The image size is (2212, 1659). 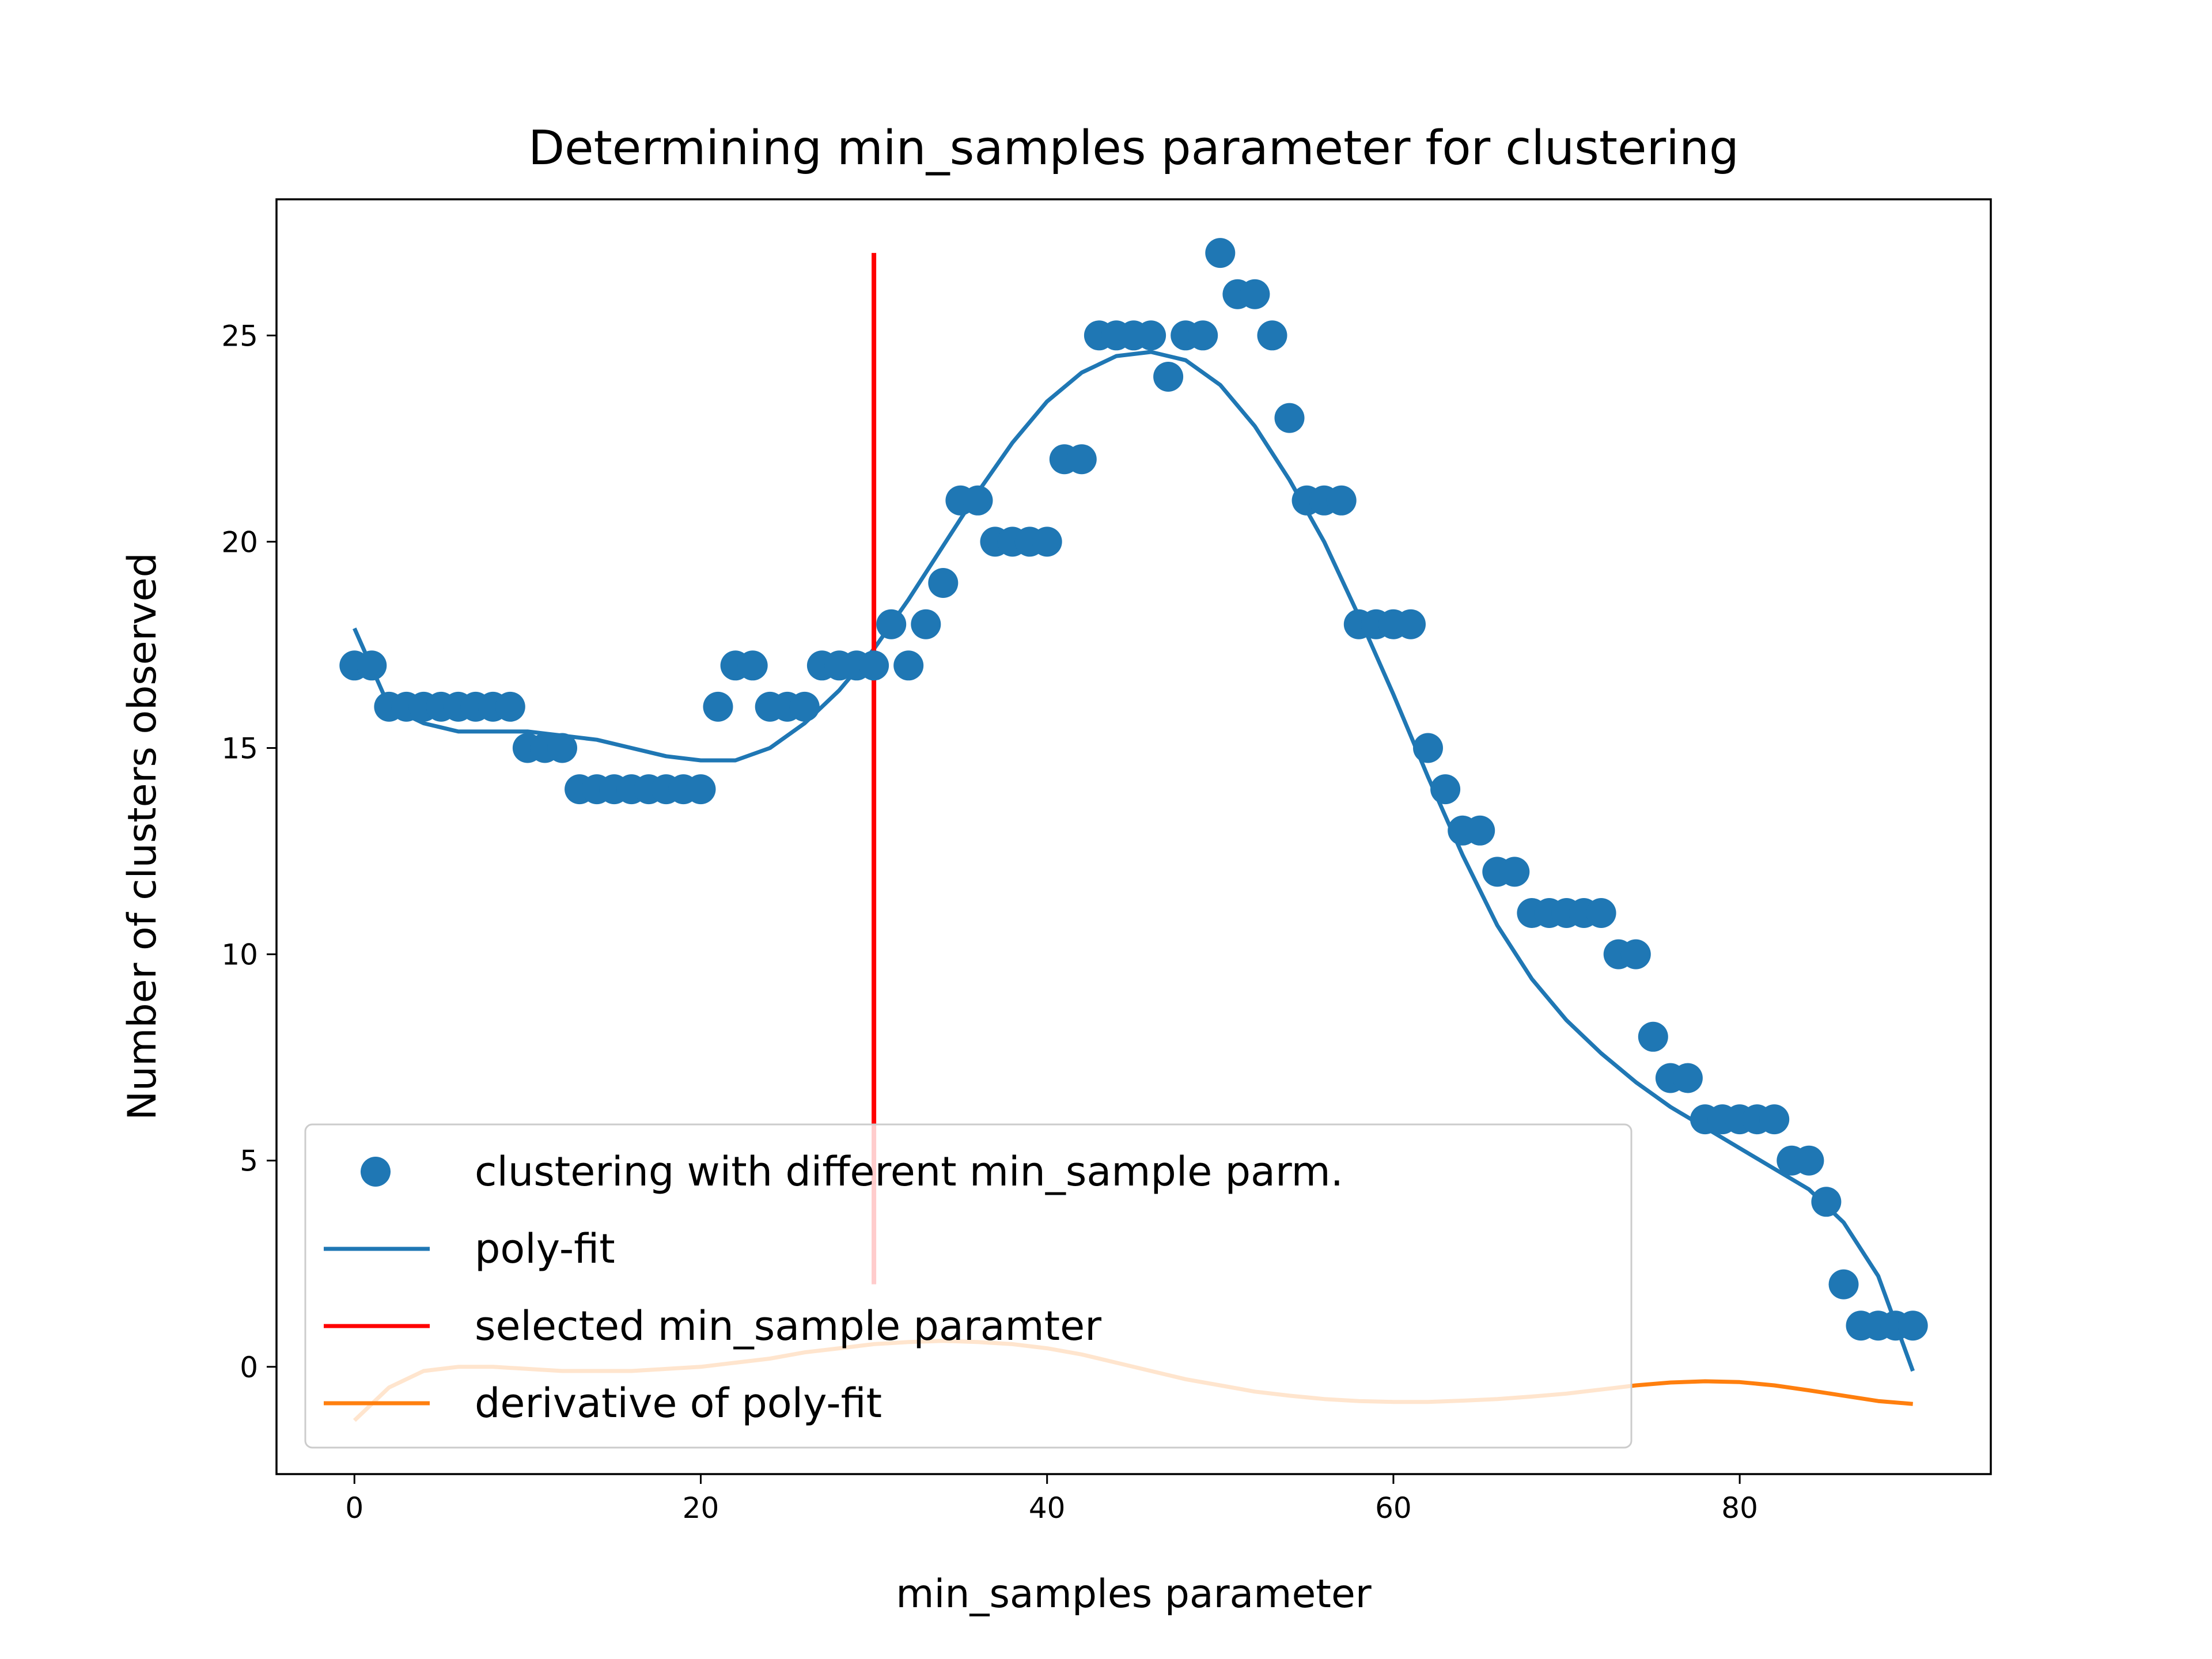 I want to click on legend-label-polyfit: poly-fit, so click(x=545, y=1248).